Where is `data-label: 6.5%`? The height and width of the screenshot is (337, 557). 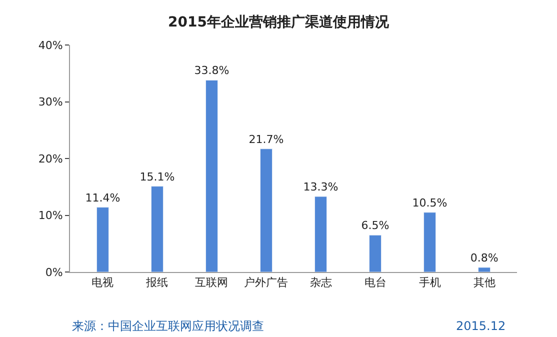 data-label: 6.5% is located at coordinates (375, 225).